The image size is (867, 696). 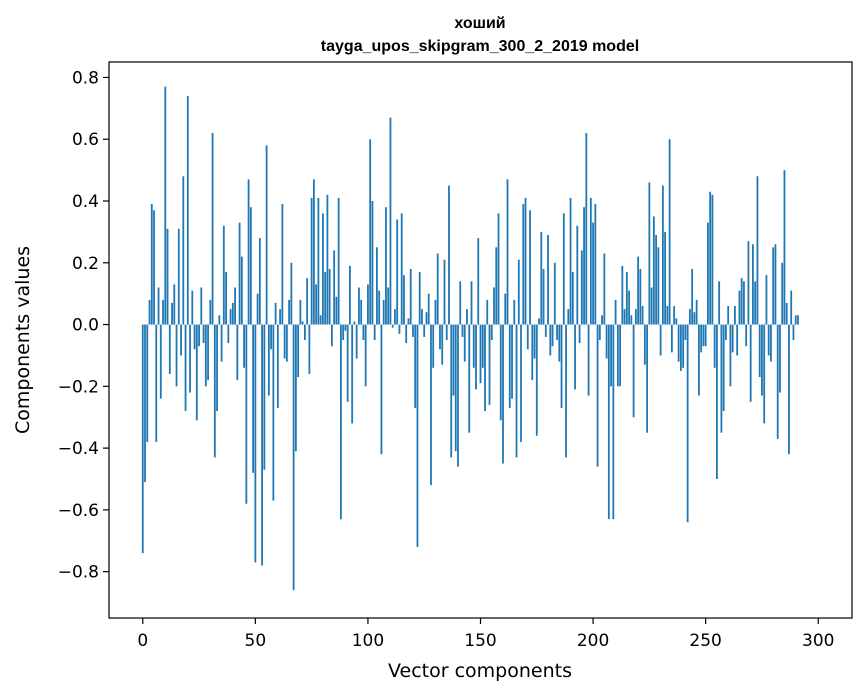 I want to click on y-axis-ticks: 0.8 0.6 0.4 0.2 0.0 −0.2 −0.4 −0.6 −0.8, so click(x=83, y=325).